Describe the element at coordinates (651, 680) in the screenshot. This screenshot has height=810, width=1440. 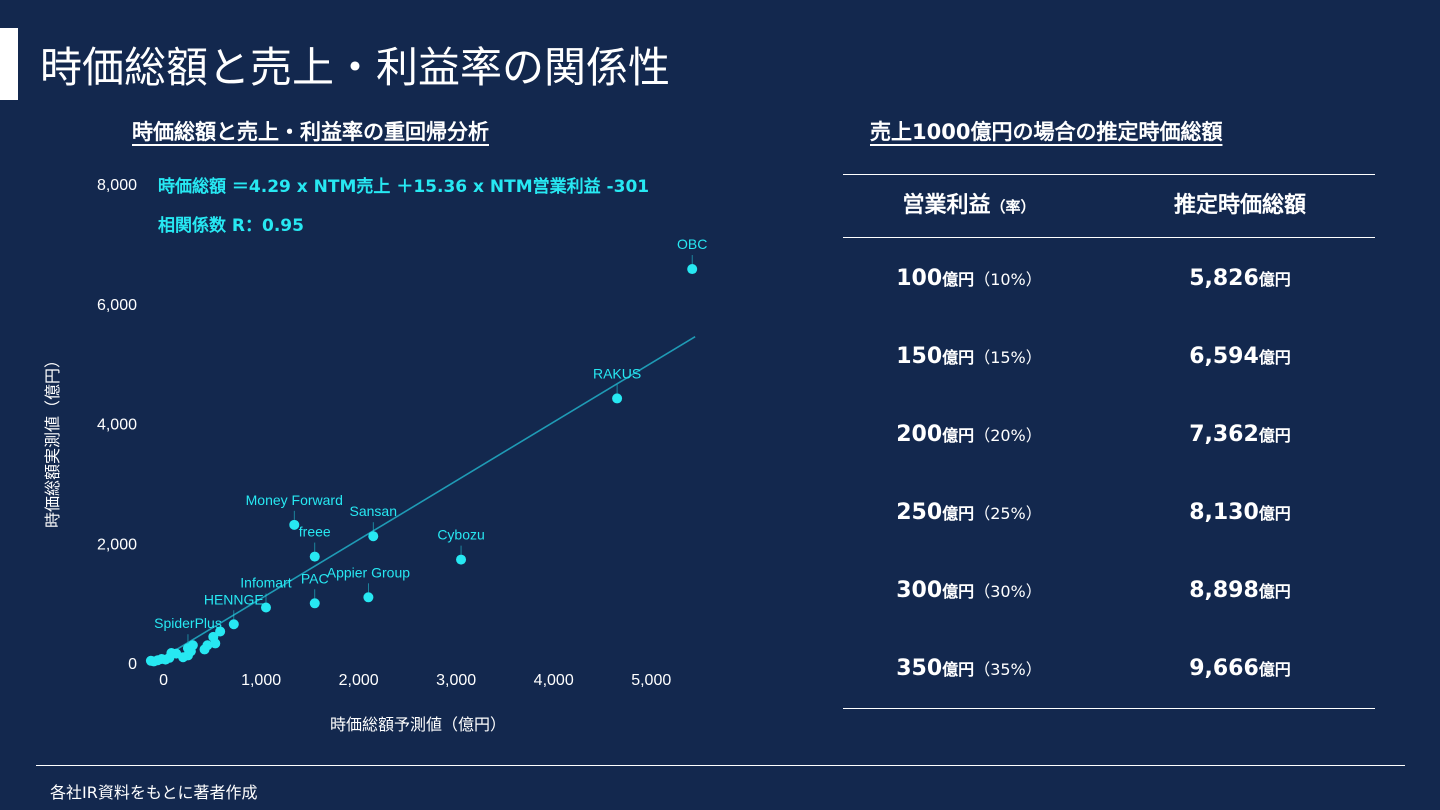
I see `x-tick-label: 5,000` at that location.